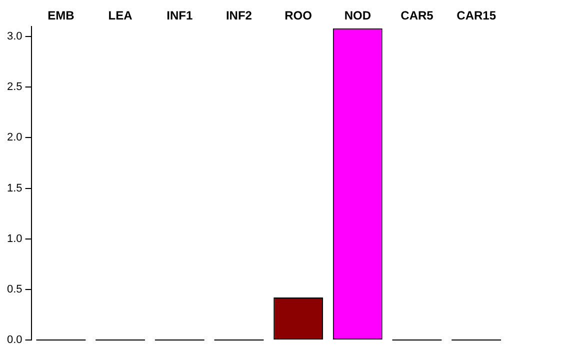  Describe the element at coordinates (358, 15) in the screenshot. I see `x-tick-label: NOD` at that location.